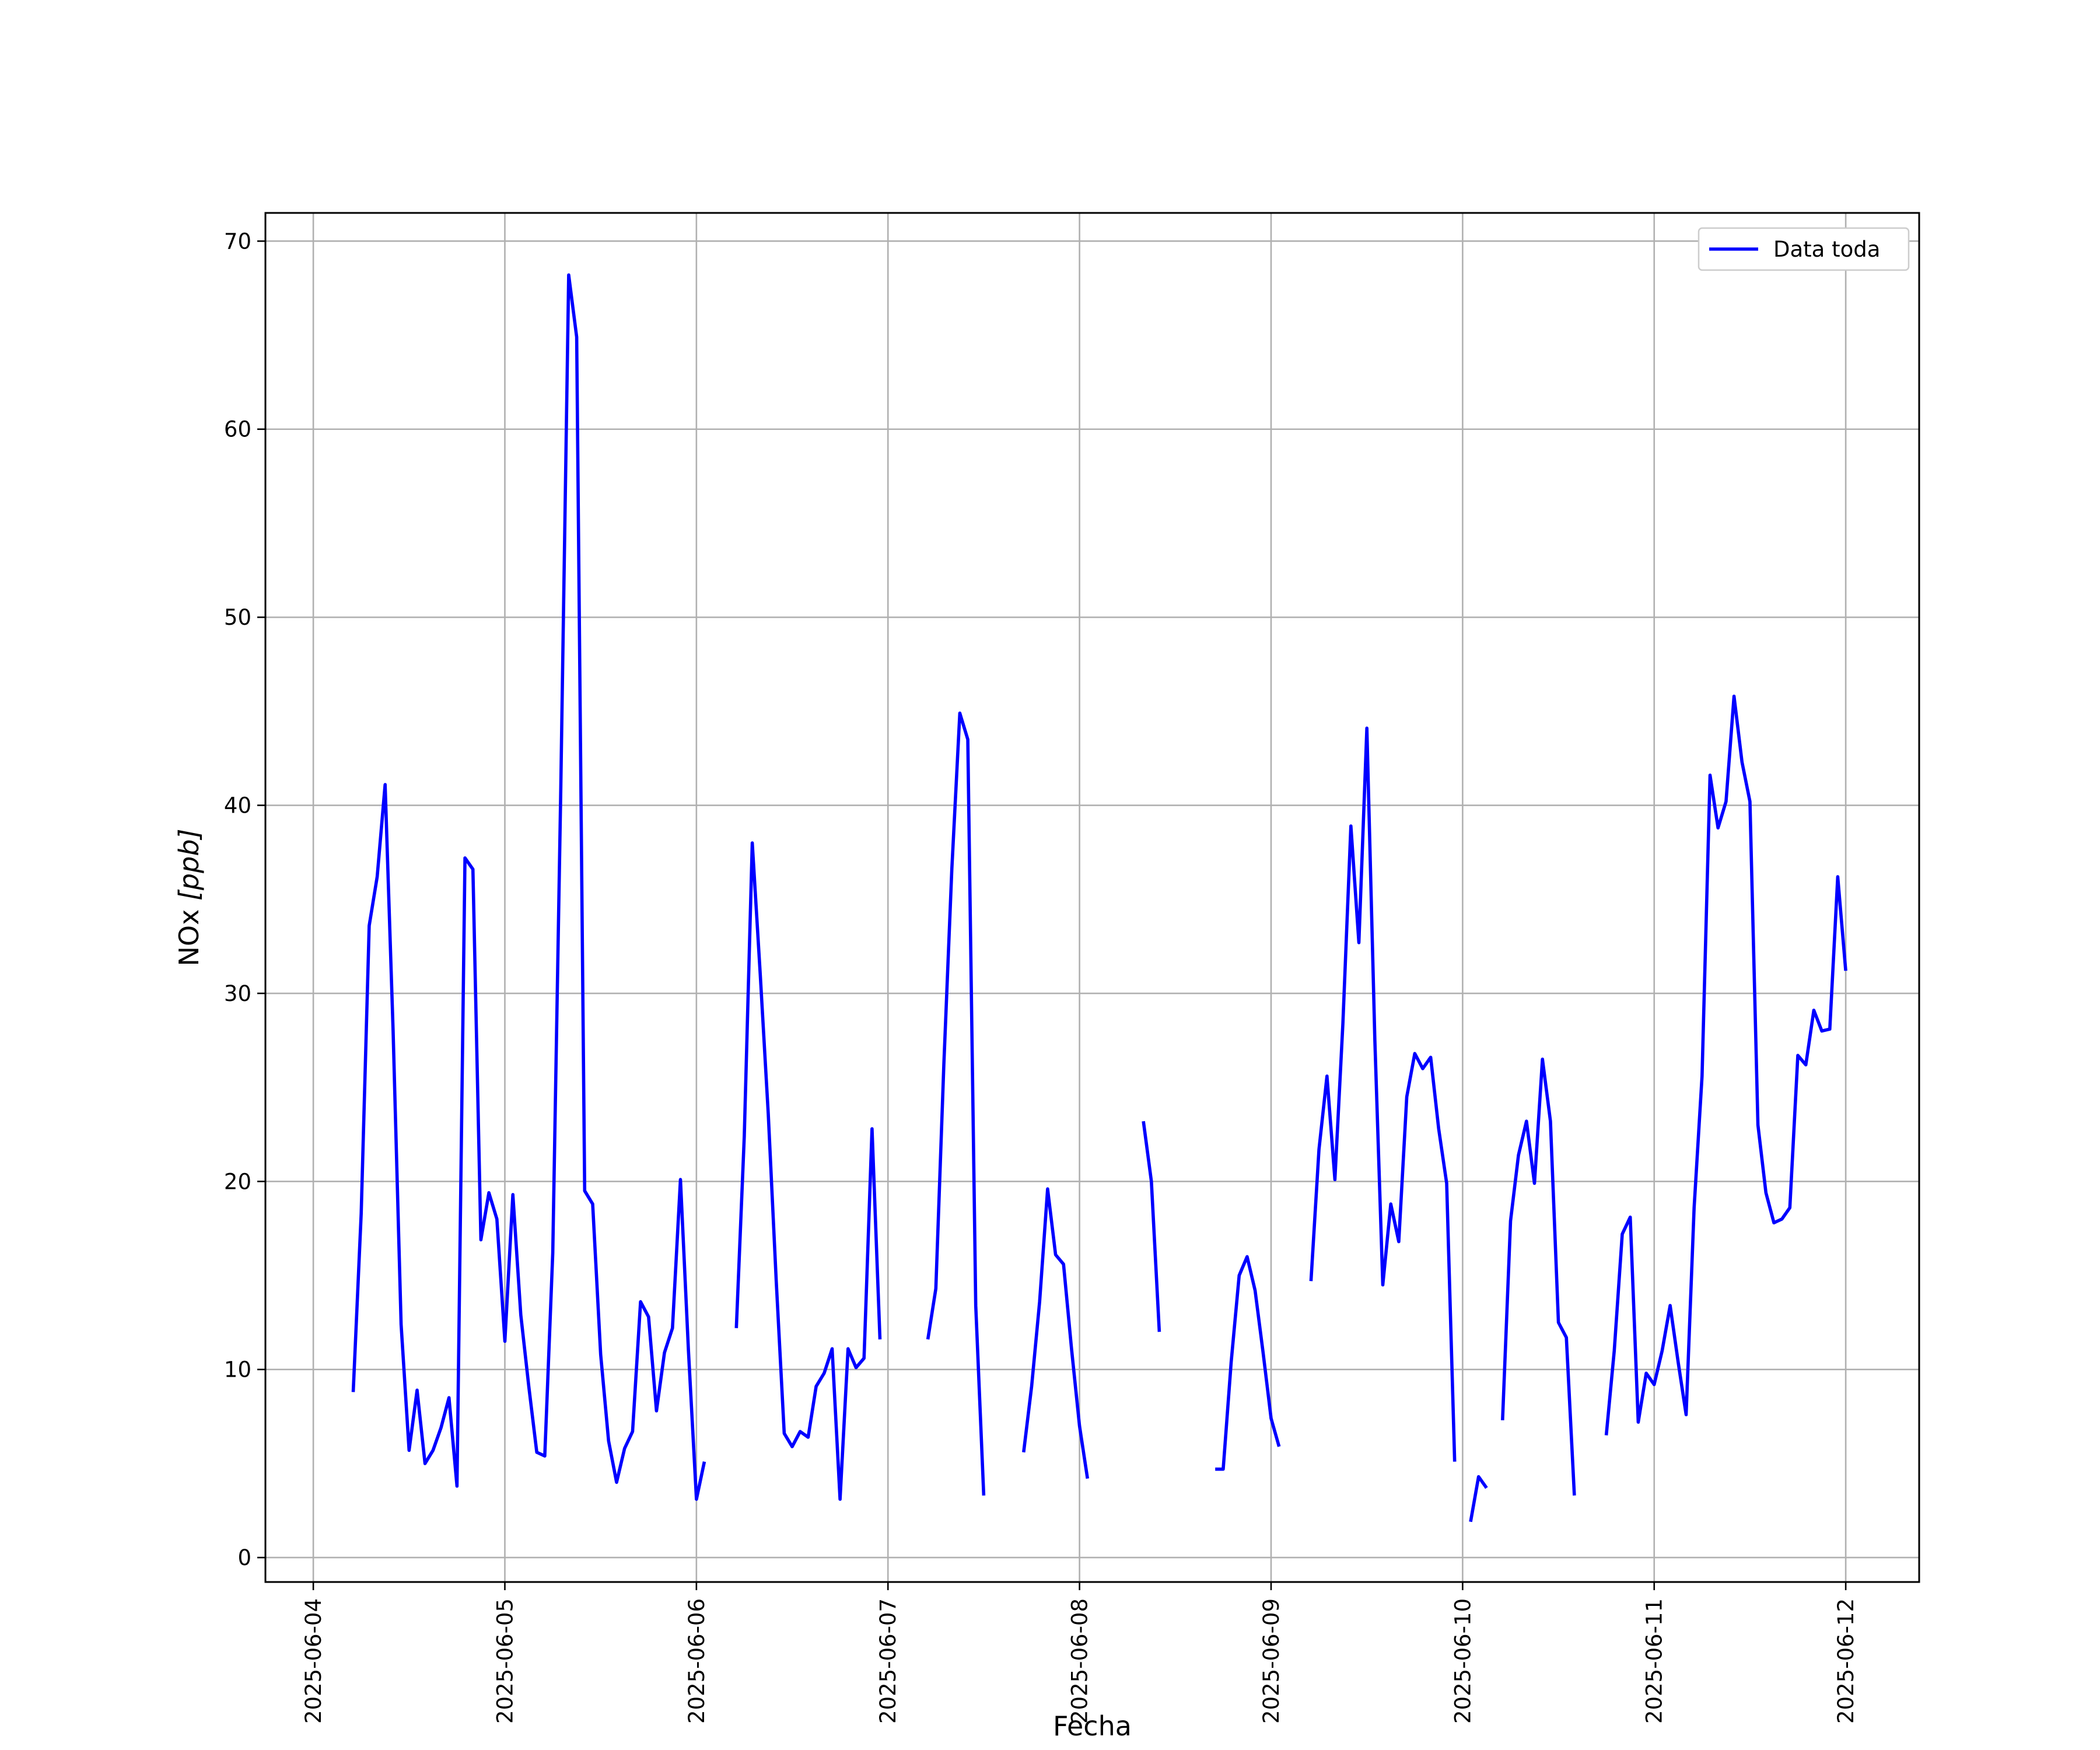 Image resolution: width=2100 pixels, height=1750 pixels. Describe the element at coordinates (189, 865) in the screenshot. I see `y-axis-label-unit: [ppb]` at that location.